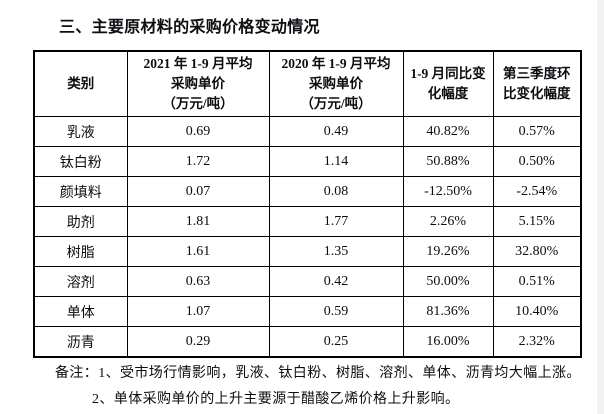 This screenshot has height=414, width=604. Describe the element at coordinates (189, 27) in the screenshot. I see `page-title: 三、主要原材料的采购价格变动情况` at that location.